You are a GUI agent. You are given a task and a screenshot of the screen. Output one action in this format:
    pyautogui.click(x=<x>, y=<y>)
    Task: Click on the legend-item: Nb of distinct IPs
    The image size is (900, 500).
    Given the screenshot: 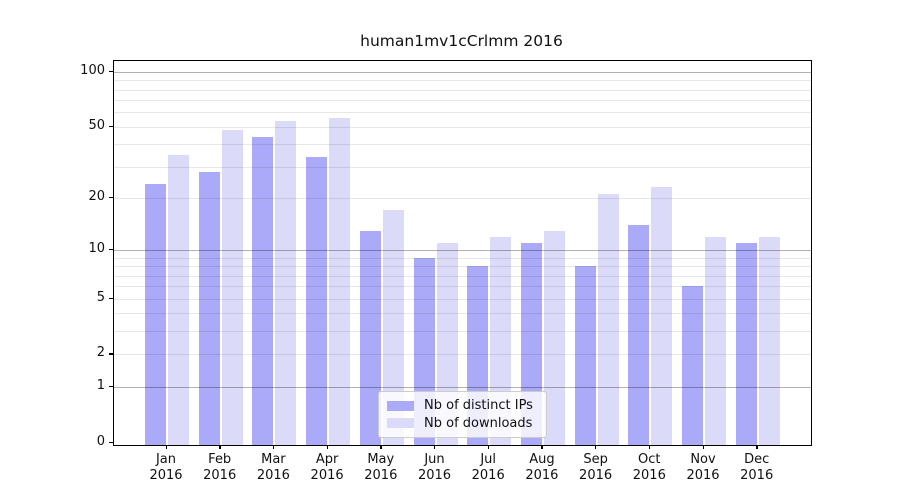 What is the action you would take?
    pyautogui.click(x=462, y=405)
    